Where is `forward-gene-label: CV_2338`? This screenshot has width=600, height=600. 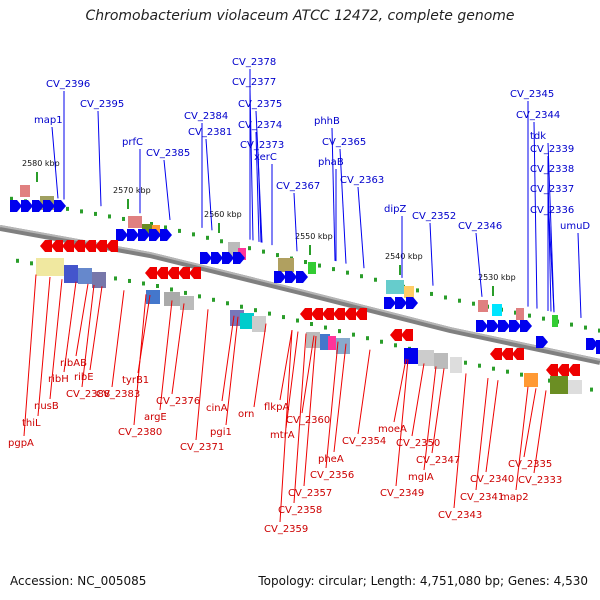
forward-gene-label: CV_2338 is located at coordinates (552, 169).